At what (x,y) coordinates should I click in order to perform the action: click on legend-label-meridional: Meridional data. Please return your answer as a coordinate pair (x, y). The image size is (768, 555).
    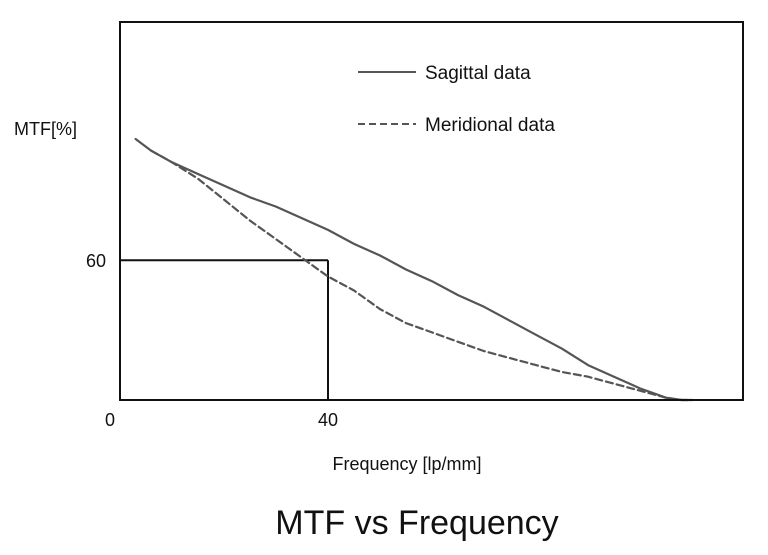
    Looking at the image, I should click on (490, 125).